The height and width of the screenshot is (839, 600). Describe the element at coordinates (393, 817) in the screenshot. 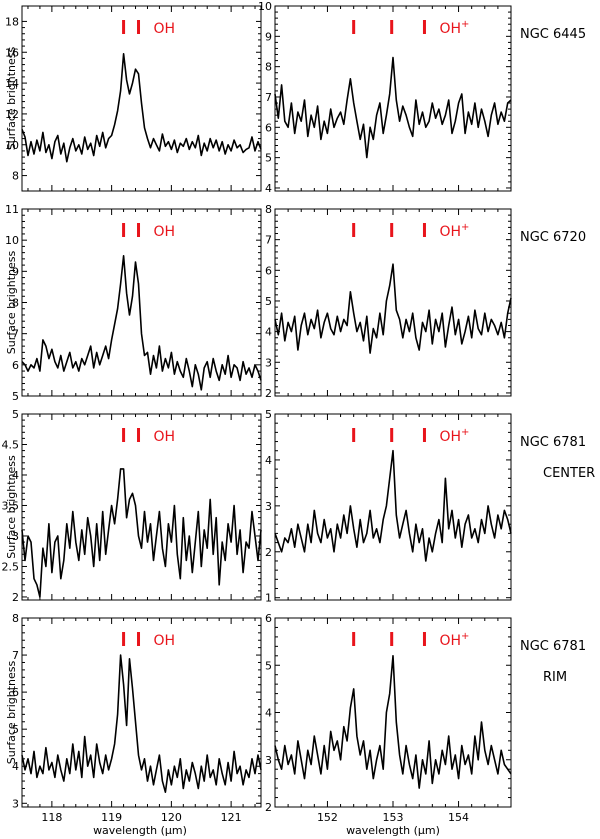

I see `x-tick-label: 153` at that location.